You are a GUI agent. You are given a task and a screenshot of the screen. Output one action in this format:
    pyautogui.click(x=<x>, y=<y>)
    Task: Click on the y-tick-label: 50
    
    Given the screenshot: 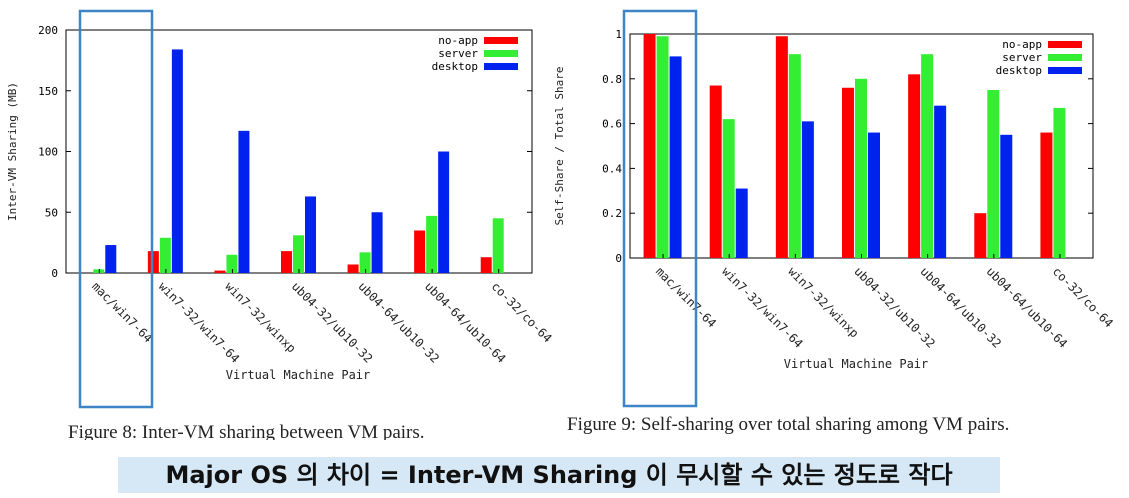 What is the action you would take?
    pyautogui.click(x=51, y=212)
    